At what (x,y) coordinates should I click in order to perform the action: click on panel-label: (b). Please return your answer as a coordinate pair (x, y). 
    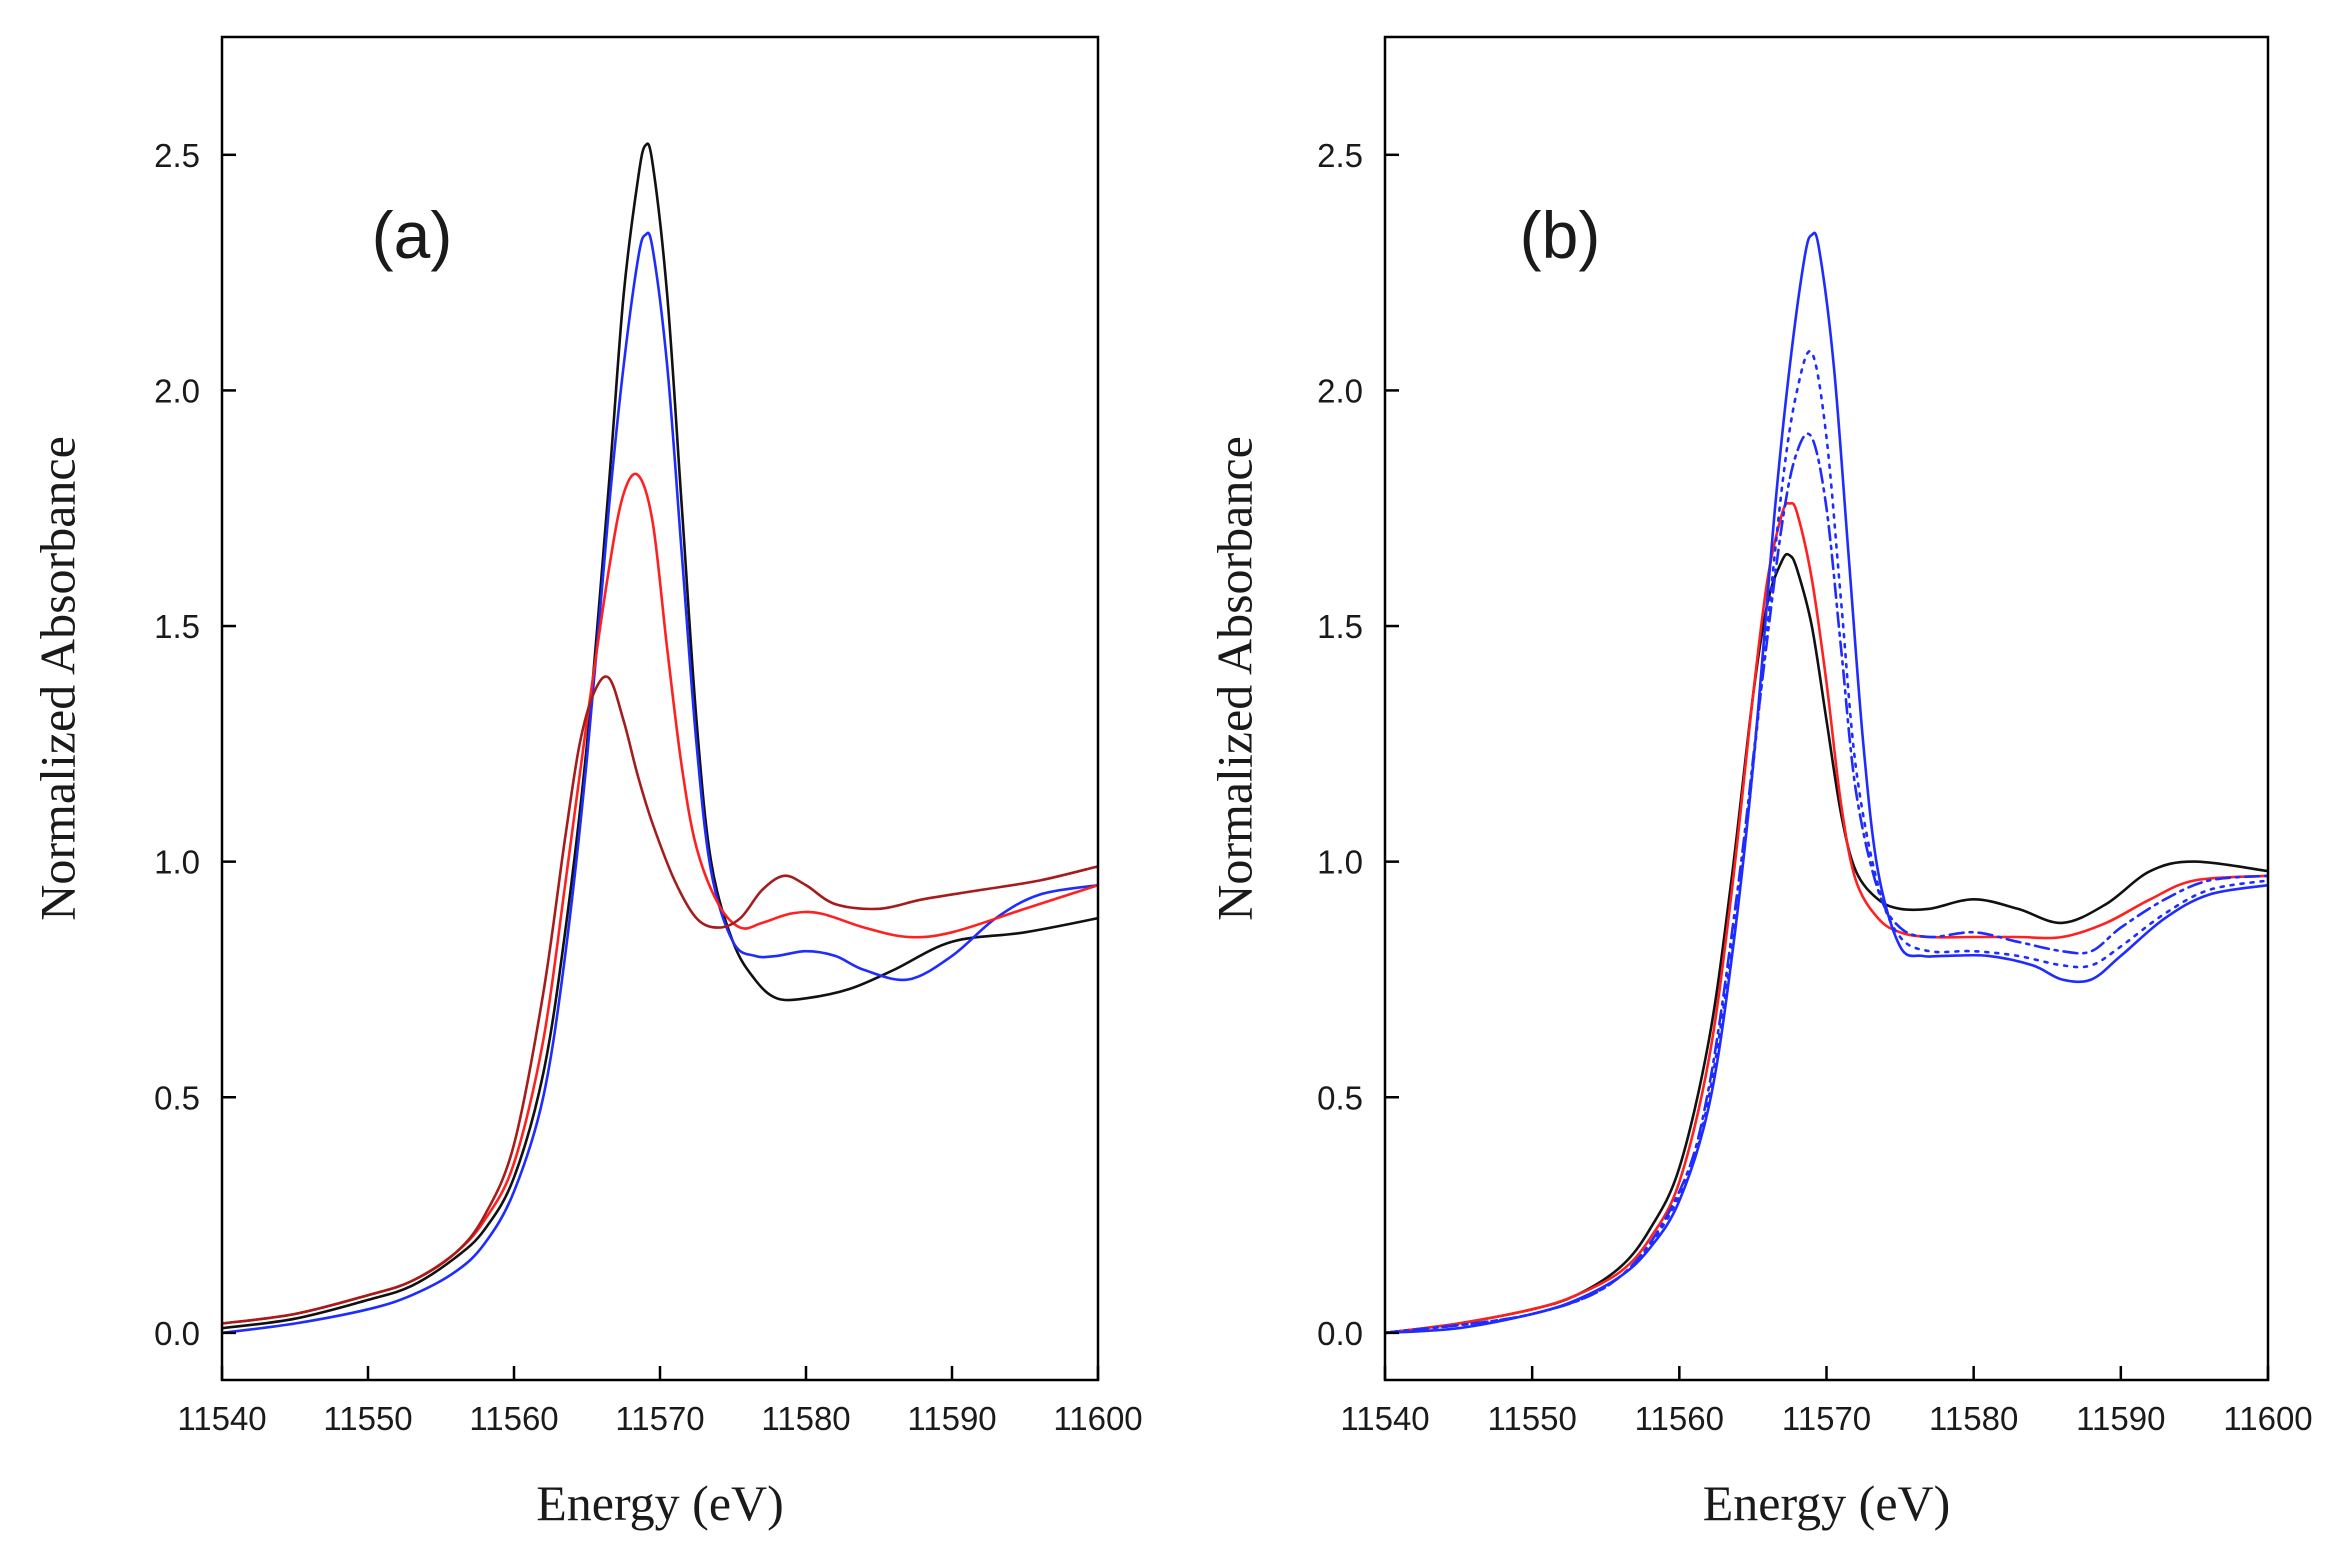
    Looking at the image, I should click on (1560, 235).